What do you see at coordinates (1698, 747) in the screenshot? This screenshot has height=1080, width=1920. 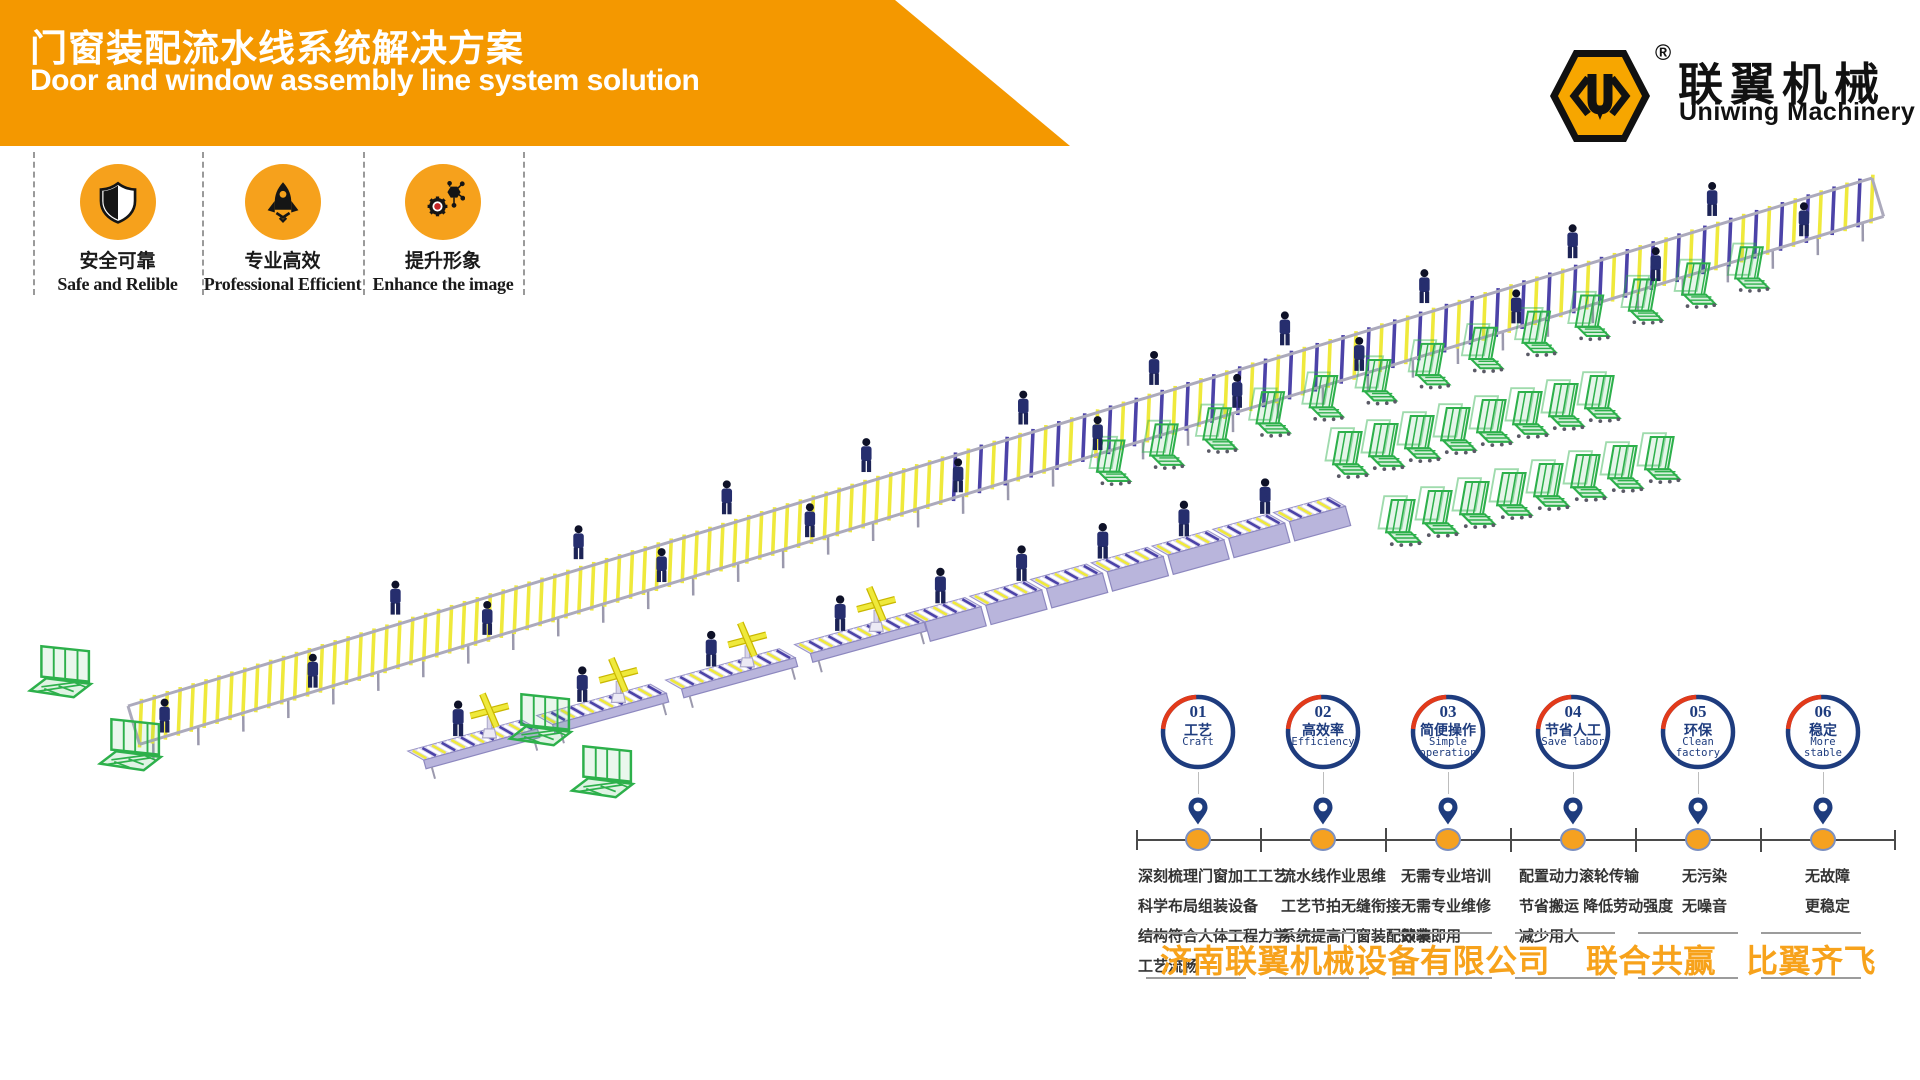 I see `step-label-en: Clean factory` at bounding box center [1698, 747].